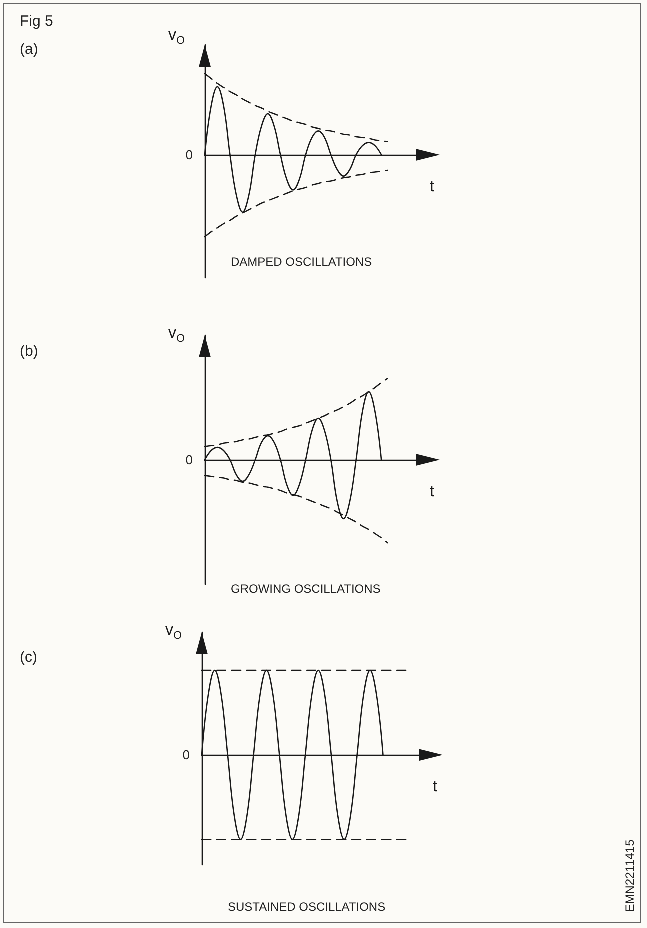  I want to click on text: EMN2211415, so click(630, 875).